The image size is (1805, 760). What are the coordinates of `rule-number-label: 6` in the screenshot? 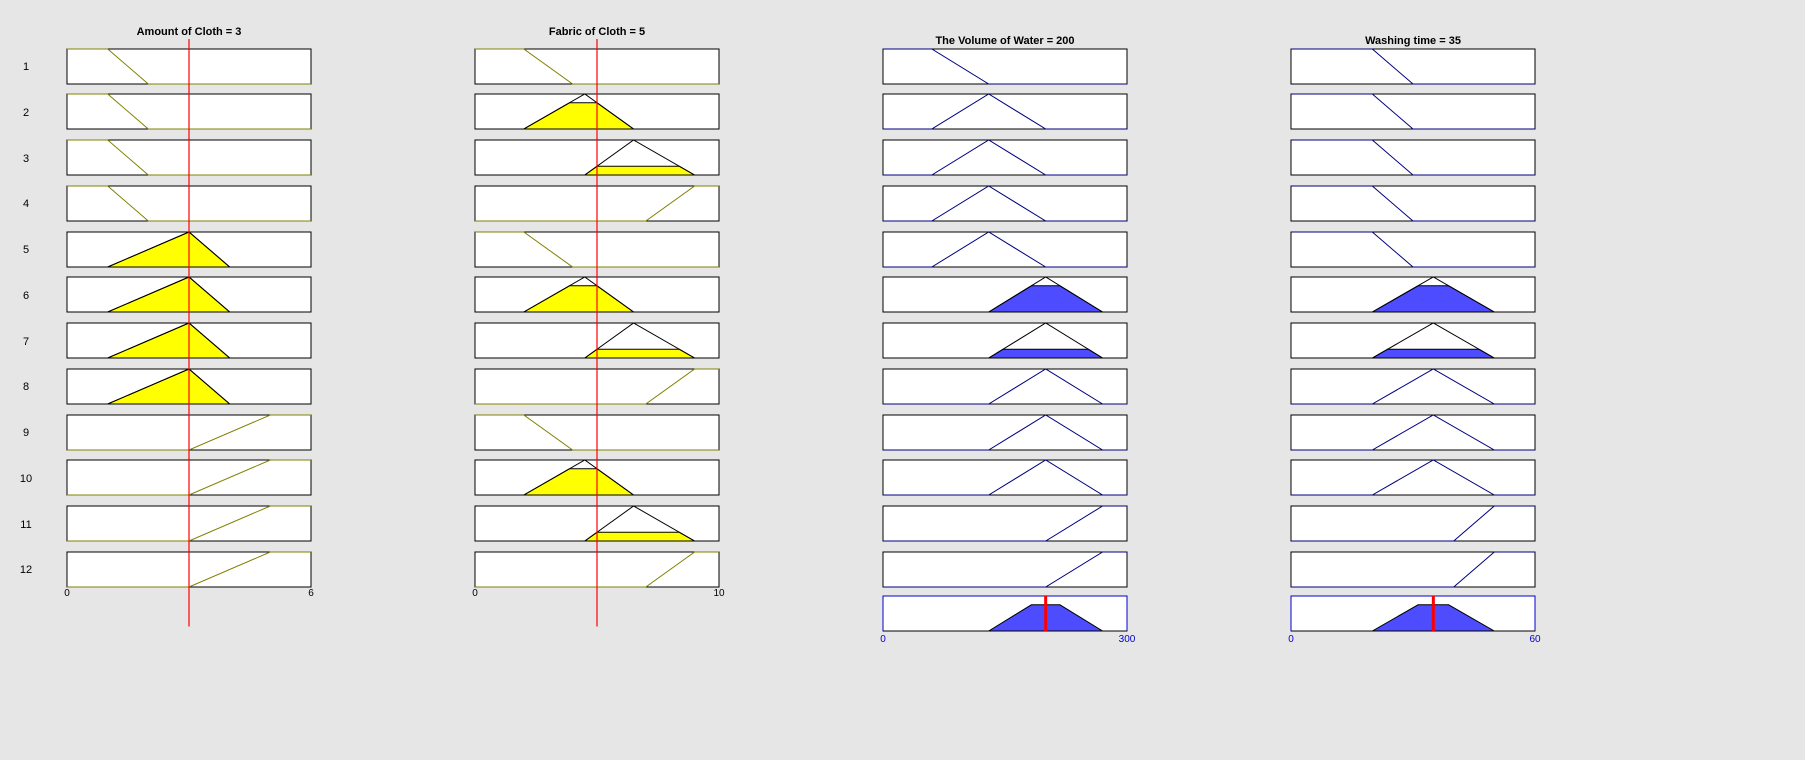 It's located at (26, 295).